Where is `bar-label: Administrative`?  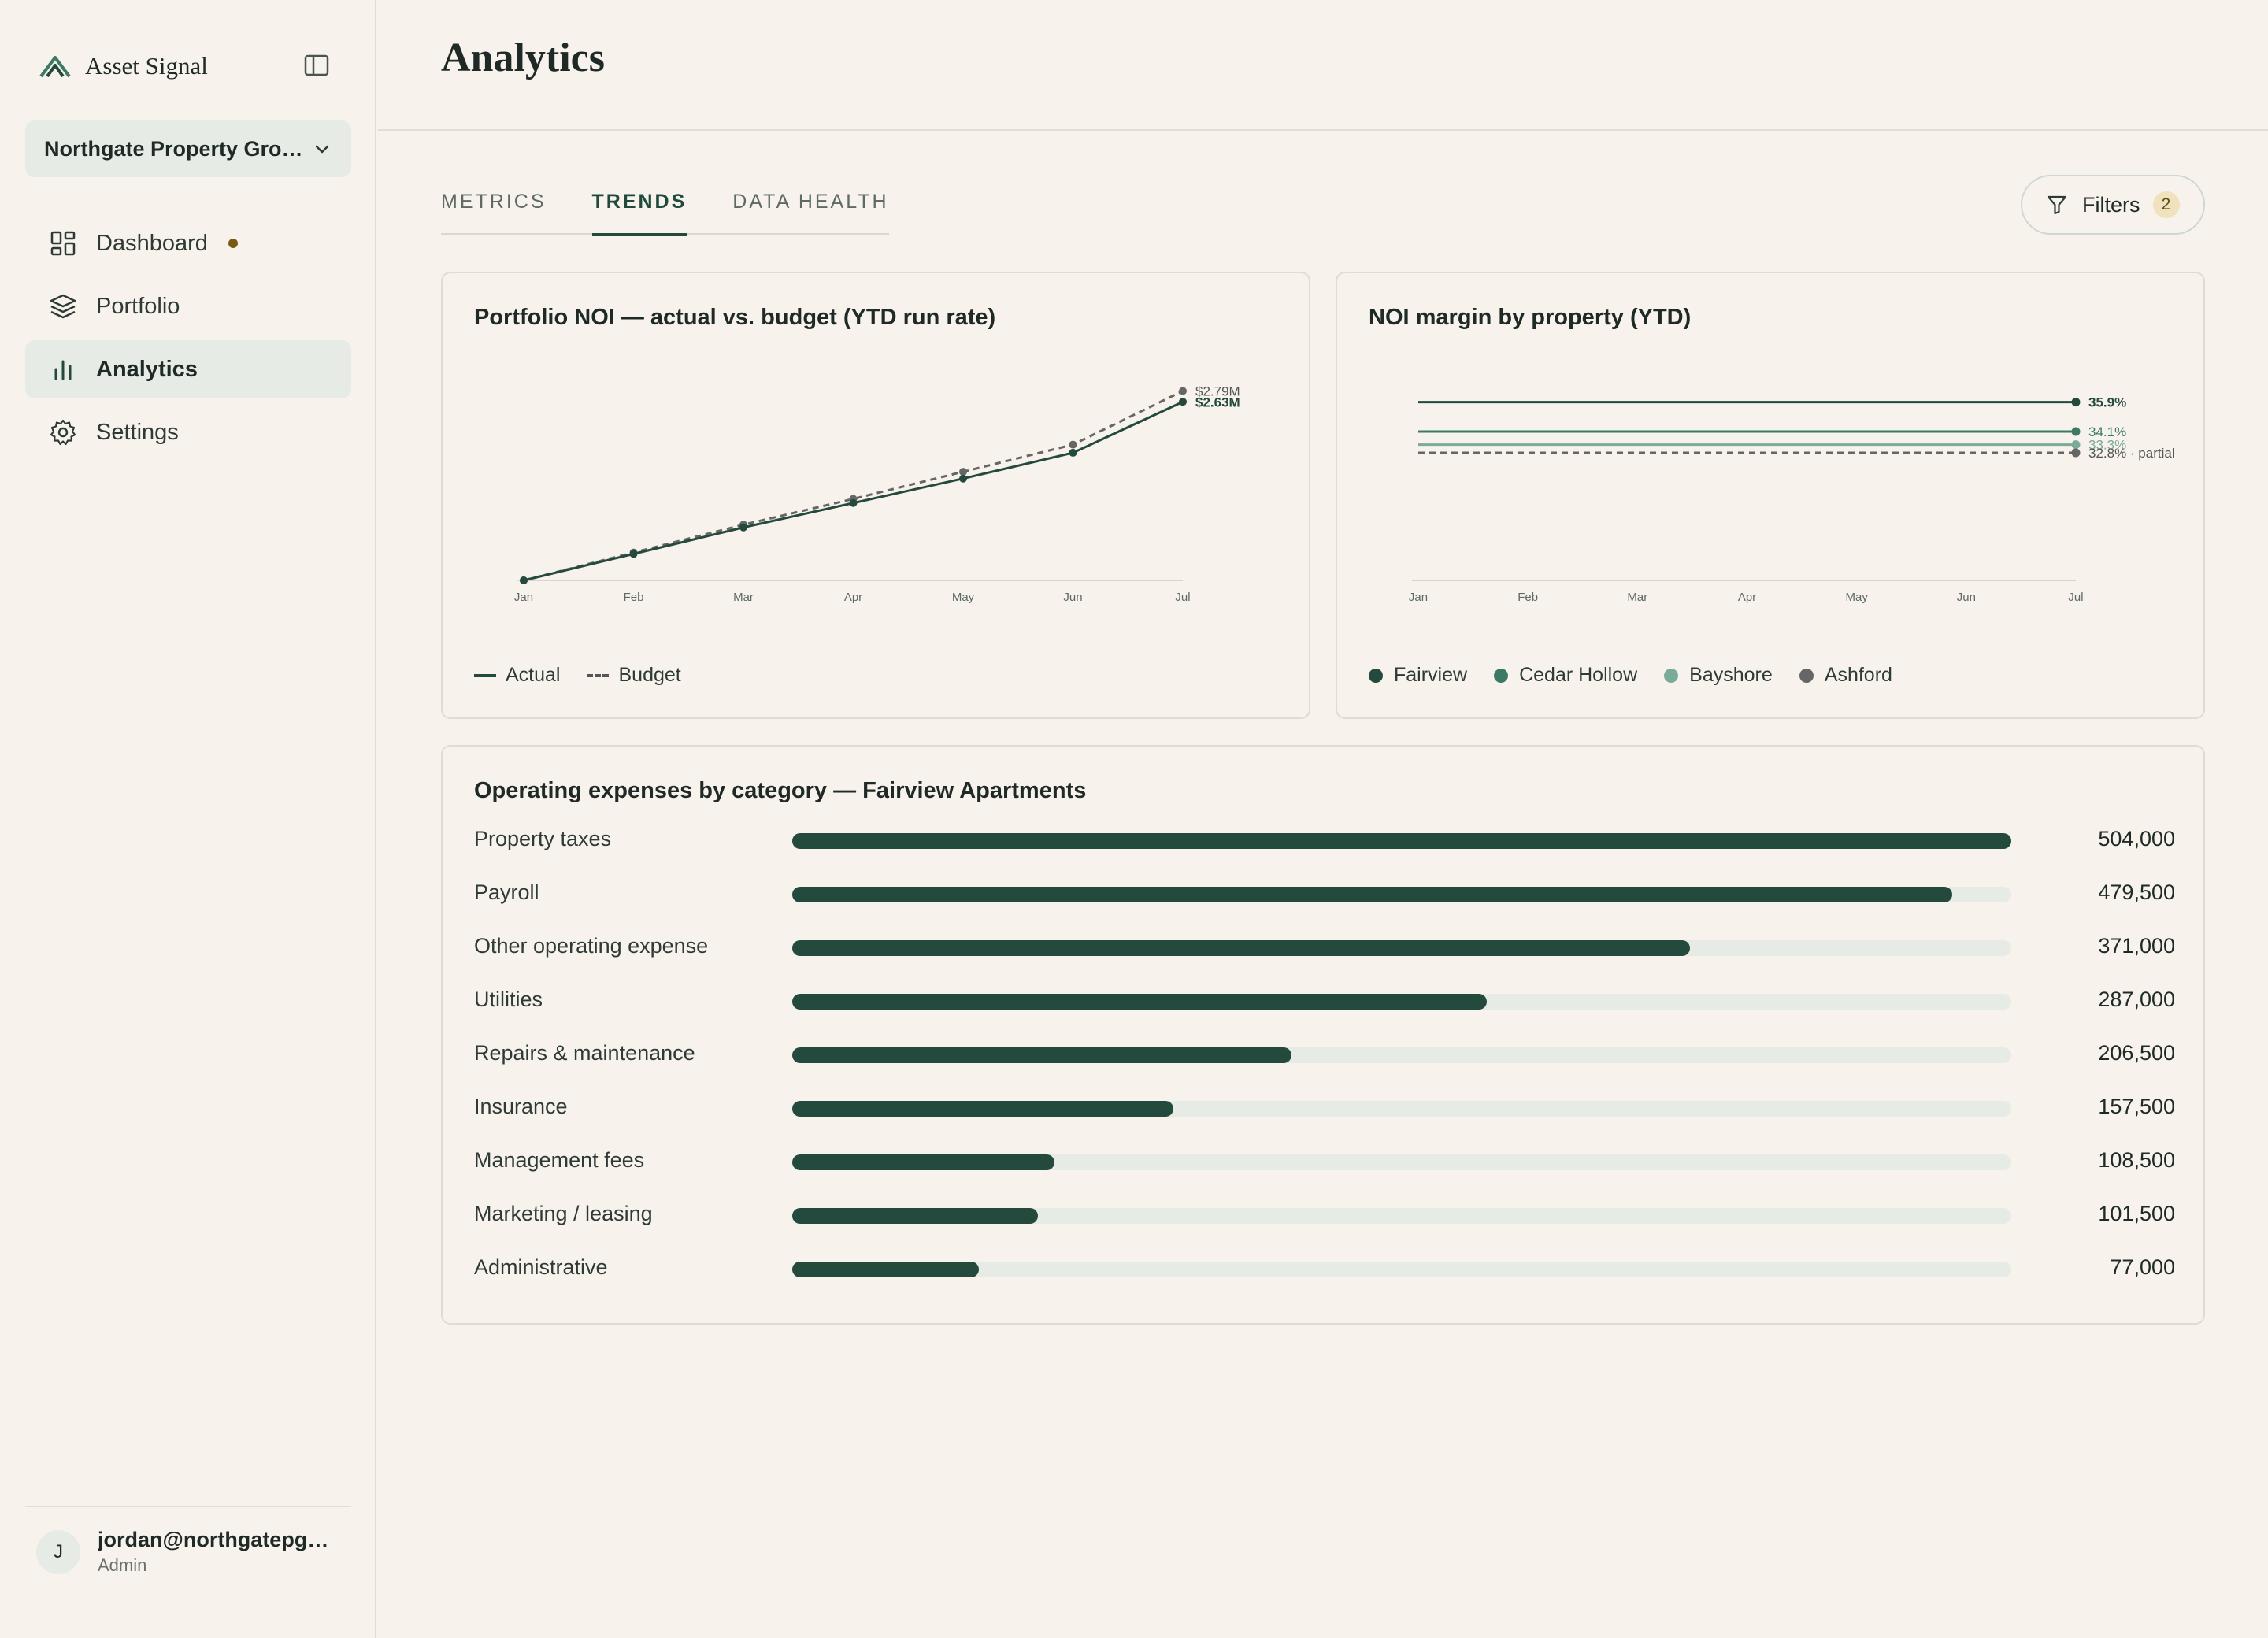
bar-label: Administrative is located at coordinates (541, 1267).